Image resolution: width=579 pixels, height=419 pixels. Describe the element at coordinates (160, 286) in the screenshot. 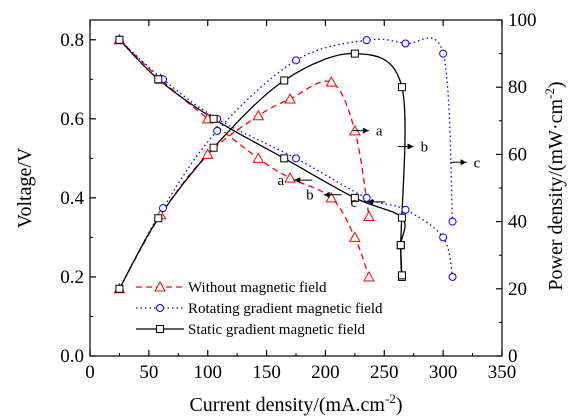

I see `legend-marker-a` at that location.